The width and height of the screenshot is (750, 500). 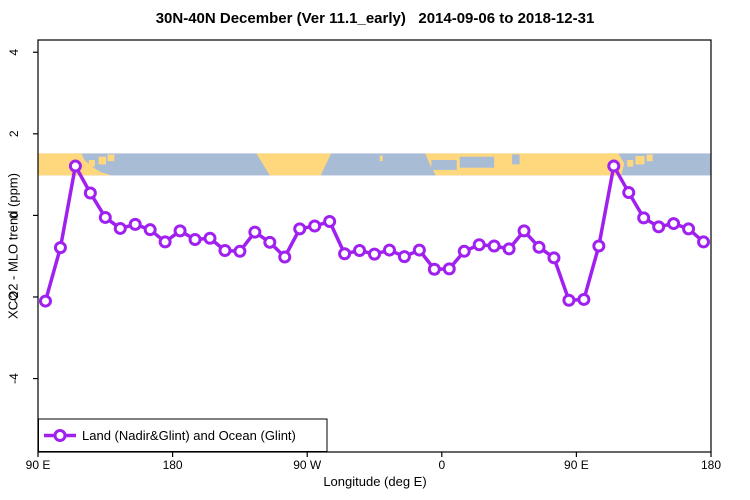 I want to click on y-tick-label: 2, so click(x=14, y=133).